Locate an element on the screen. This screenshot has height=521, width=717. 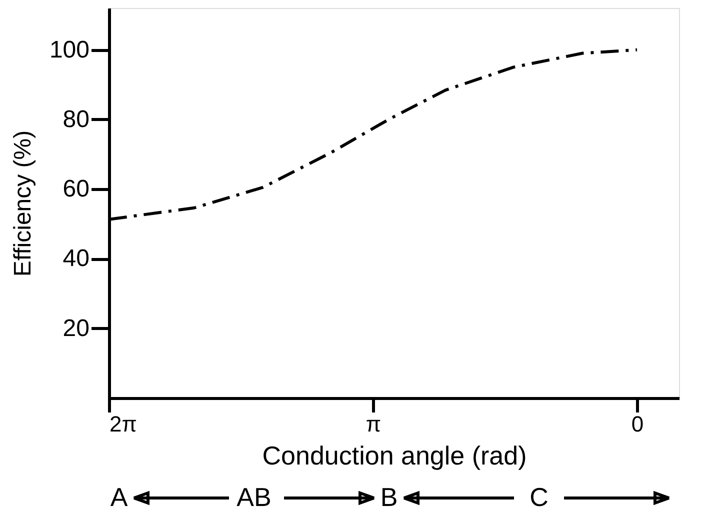
text: AB is located at coordinates (254, 497).